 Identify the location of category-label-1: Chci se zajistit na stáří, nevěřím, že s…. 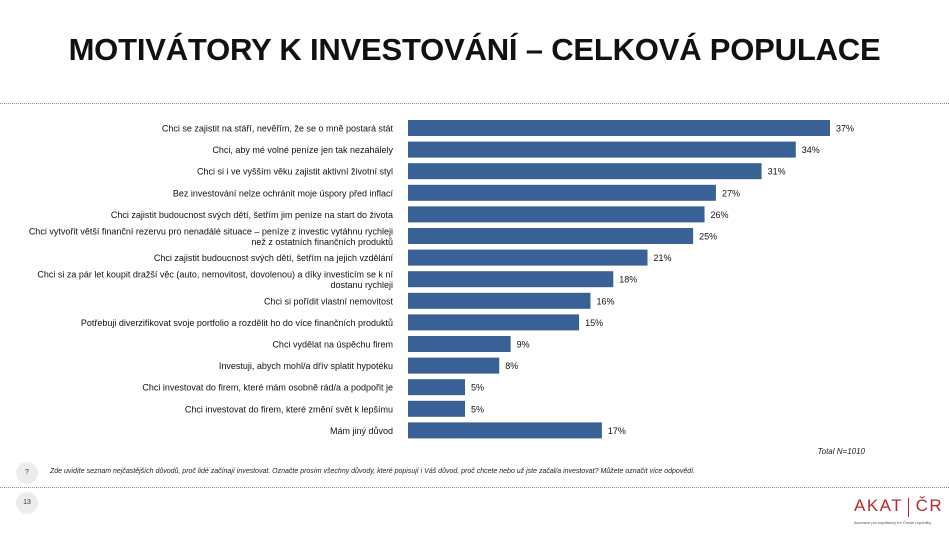
(278, 129).